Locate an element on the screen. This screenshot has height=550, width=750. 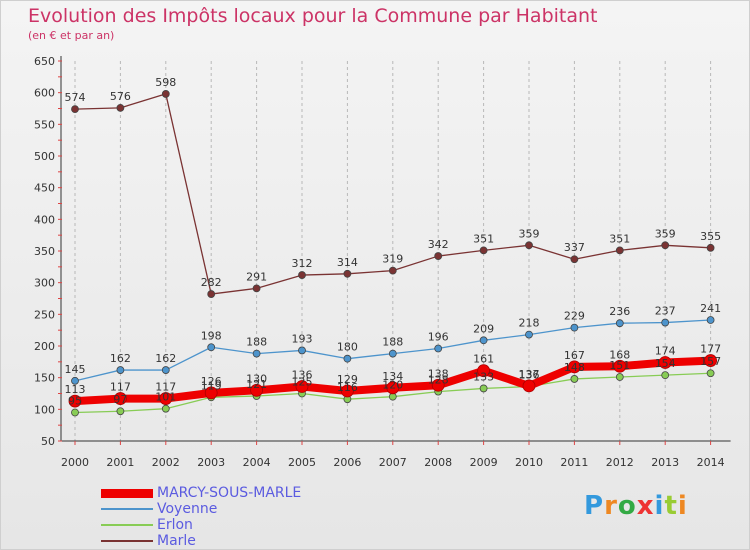
data-label: 314 is located at coordinates (347, 262).